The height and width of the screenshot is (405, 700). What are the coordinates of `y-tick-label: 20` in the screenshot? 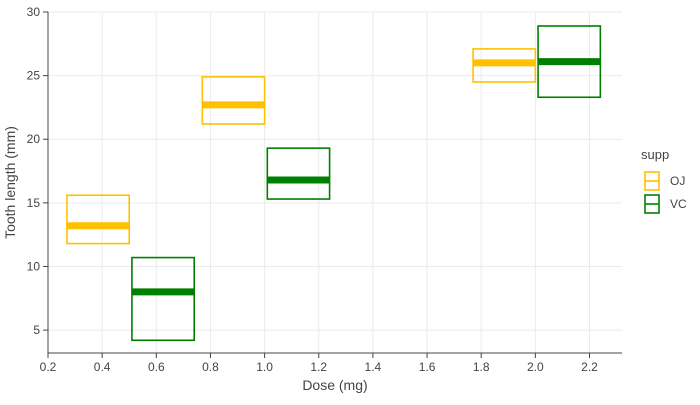 It's located at (34, 139).